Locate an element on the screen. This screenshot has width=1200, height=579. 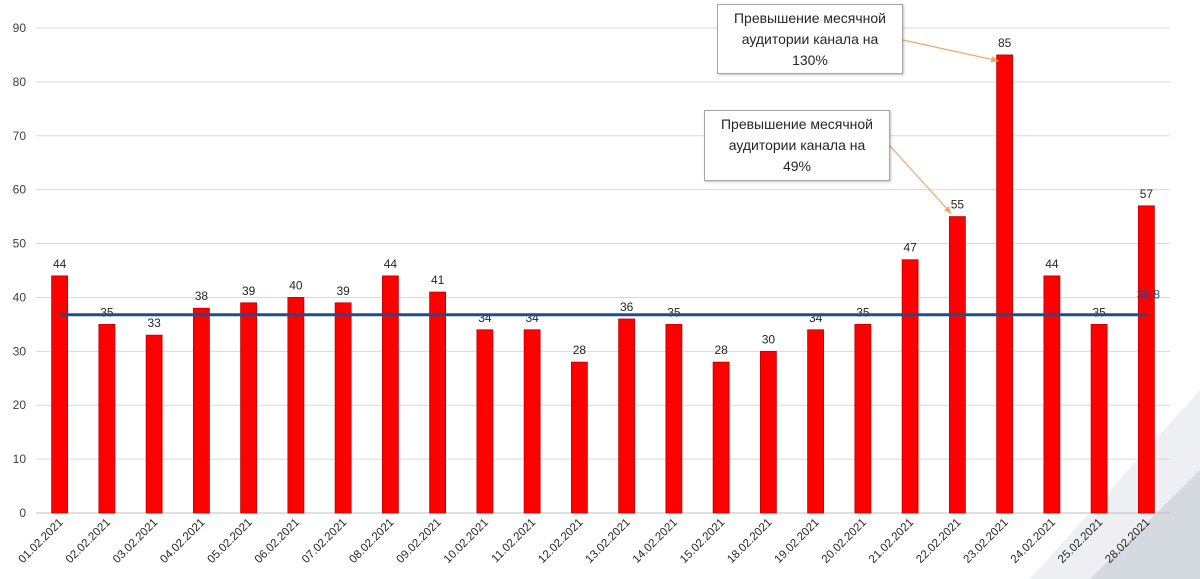
background-decor-shape is located at coordinates (1145, 524).